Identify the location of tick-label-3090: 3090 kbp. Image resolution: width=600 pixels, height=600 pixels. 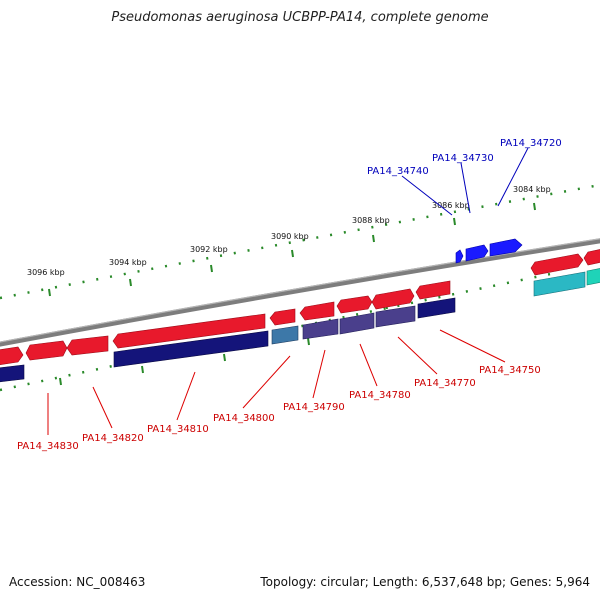
(290, 236).